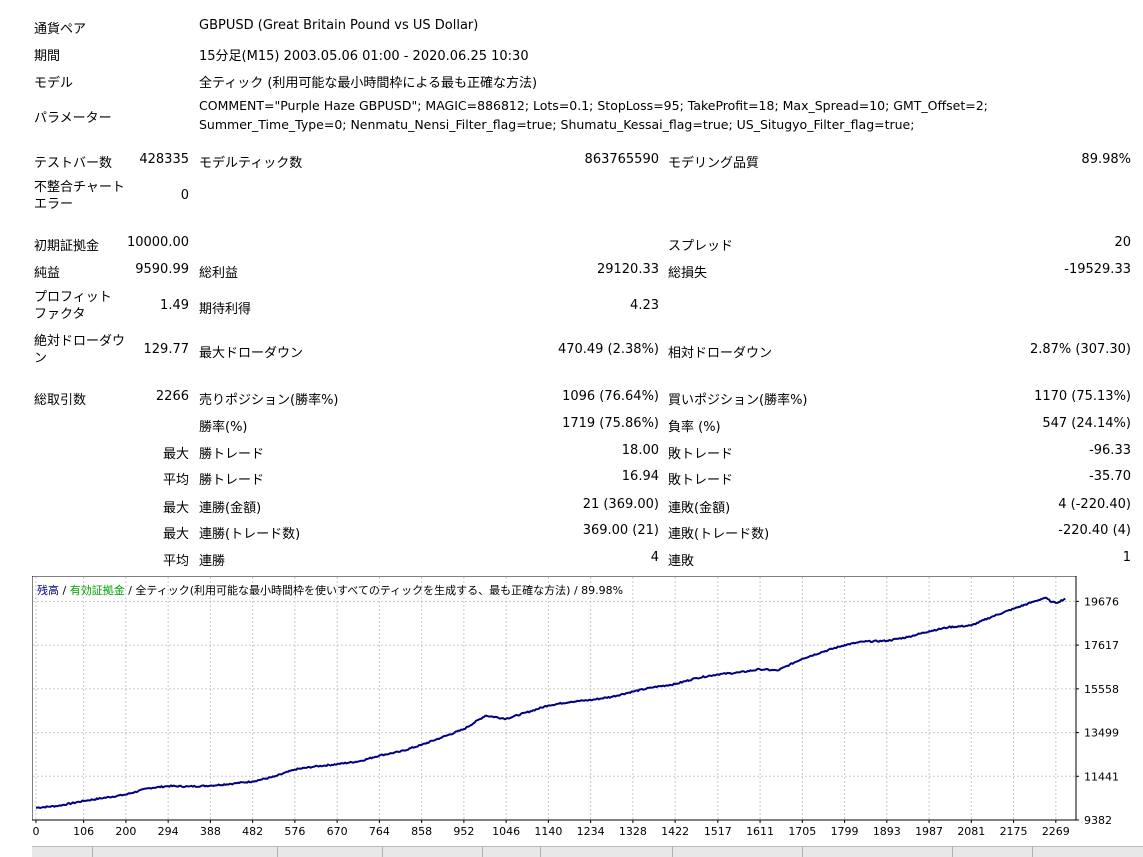  Describe the element at coordinates (294, 831) in the screenshot. I see `x-tick-label: 576` at that location.